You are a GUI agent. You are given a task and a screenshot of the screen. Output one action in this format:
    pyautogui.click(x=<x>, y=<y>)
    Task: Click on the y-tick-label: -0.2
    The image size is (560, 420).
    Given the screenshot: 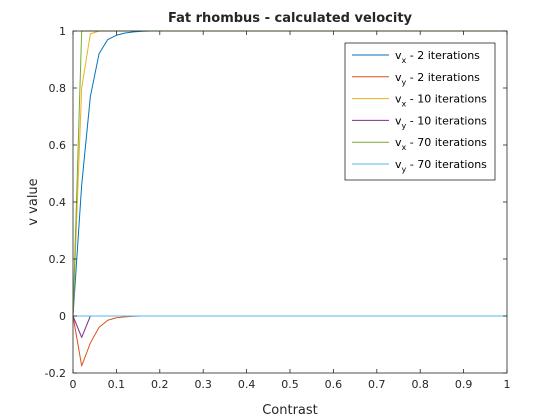 What is the action you would take?
    pyautogui.click(x=55, y=373)
    